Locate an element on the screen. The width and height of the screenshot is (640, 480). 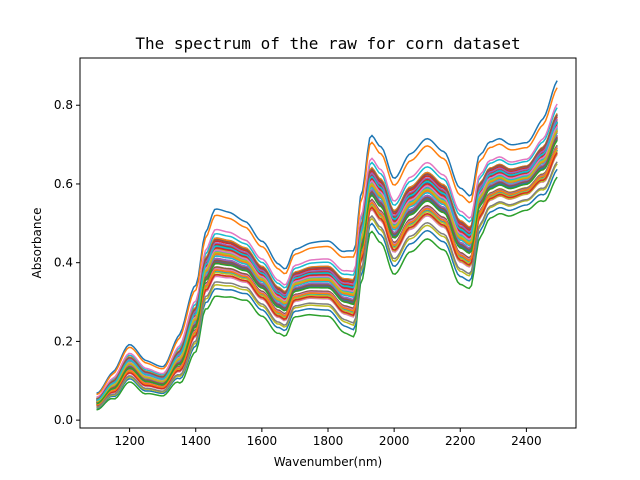
y-axis-ticks: 0.0 0.2 0.4 0.6 0.8 is located at coordinates (67, 262).